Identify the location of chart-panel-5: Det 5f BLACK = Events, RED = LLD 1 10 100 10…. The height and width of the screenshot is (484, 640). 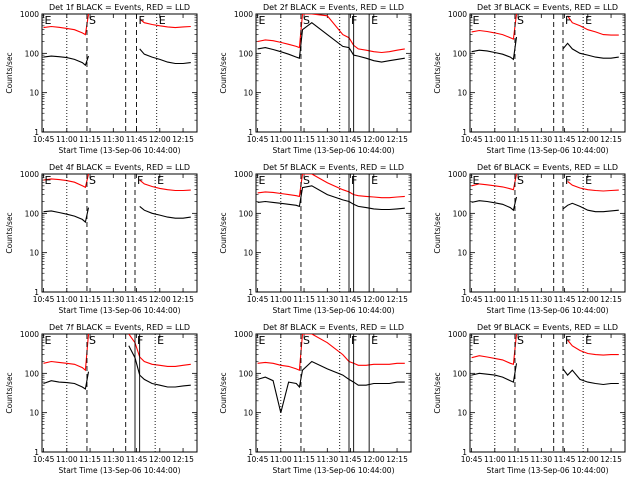
(315, 239).